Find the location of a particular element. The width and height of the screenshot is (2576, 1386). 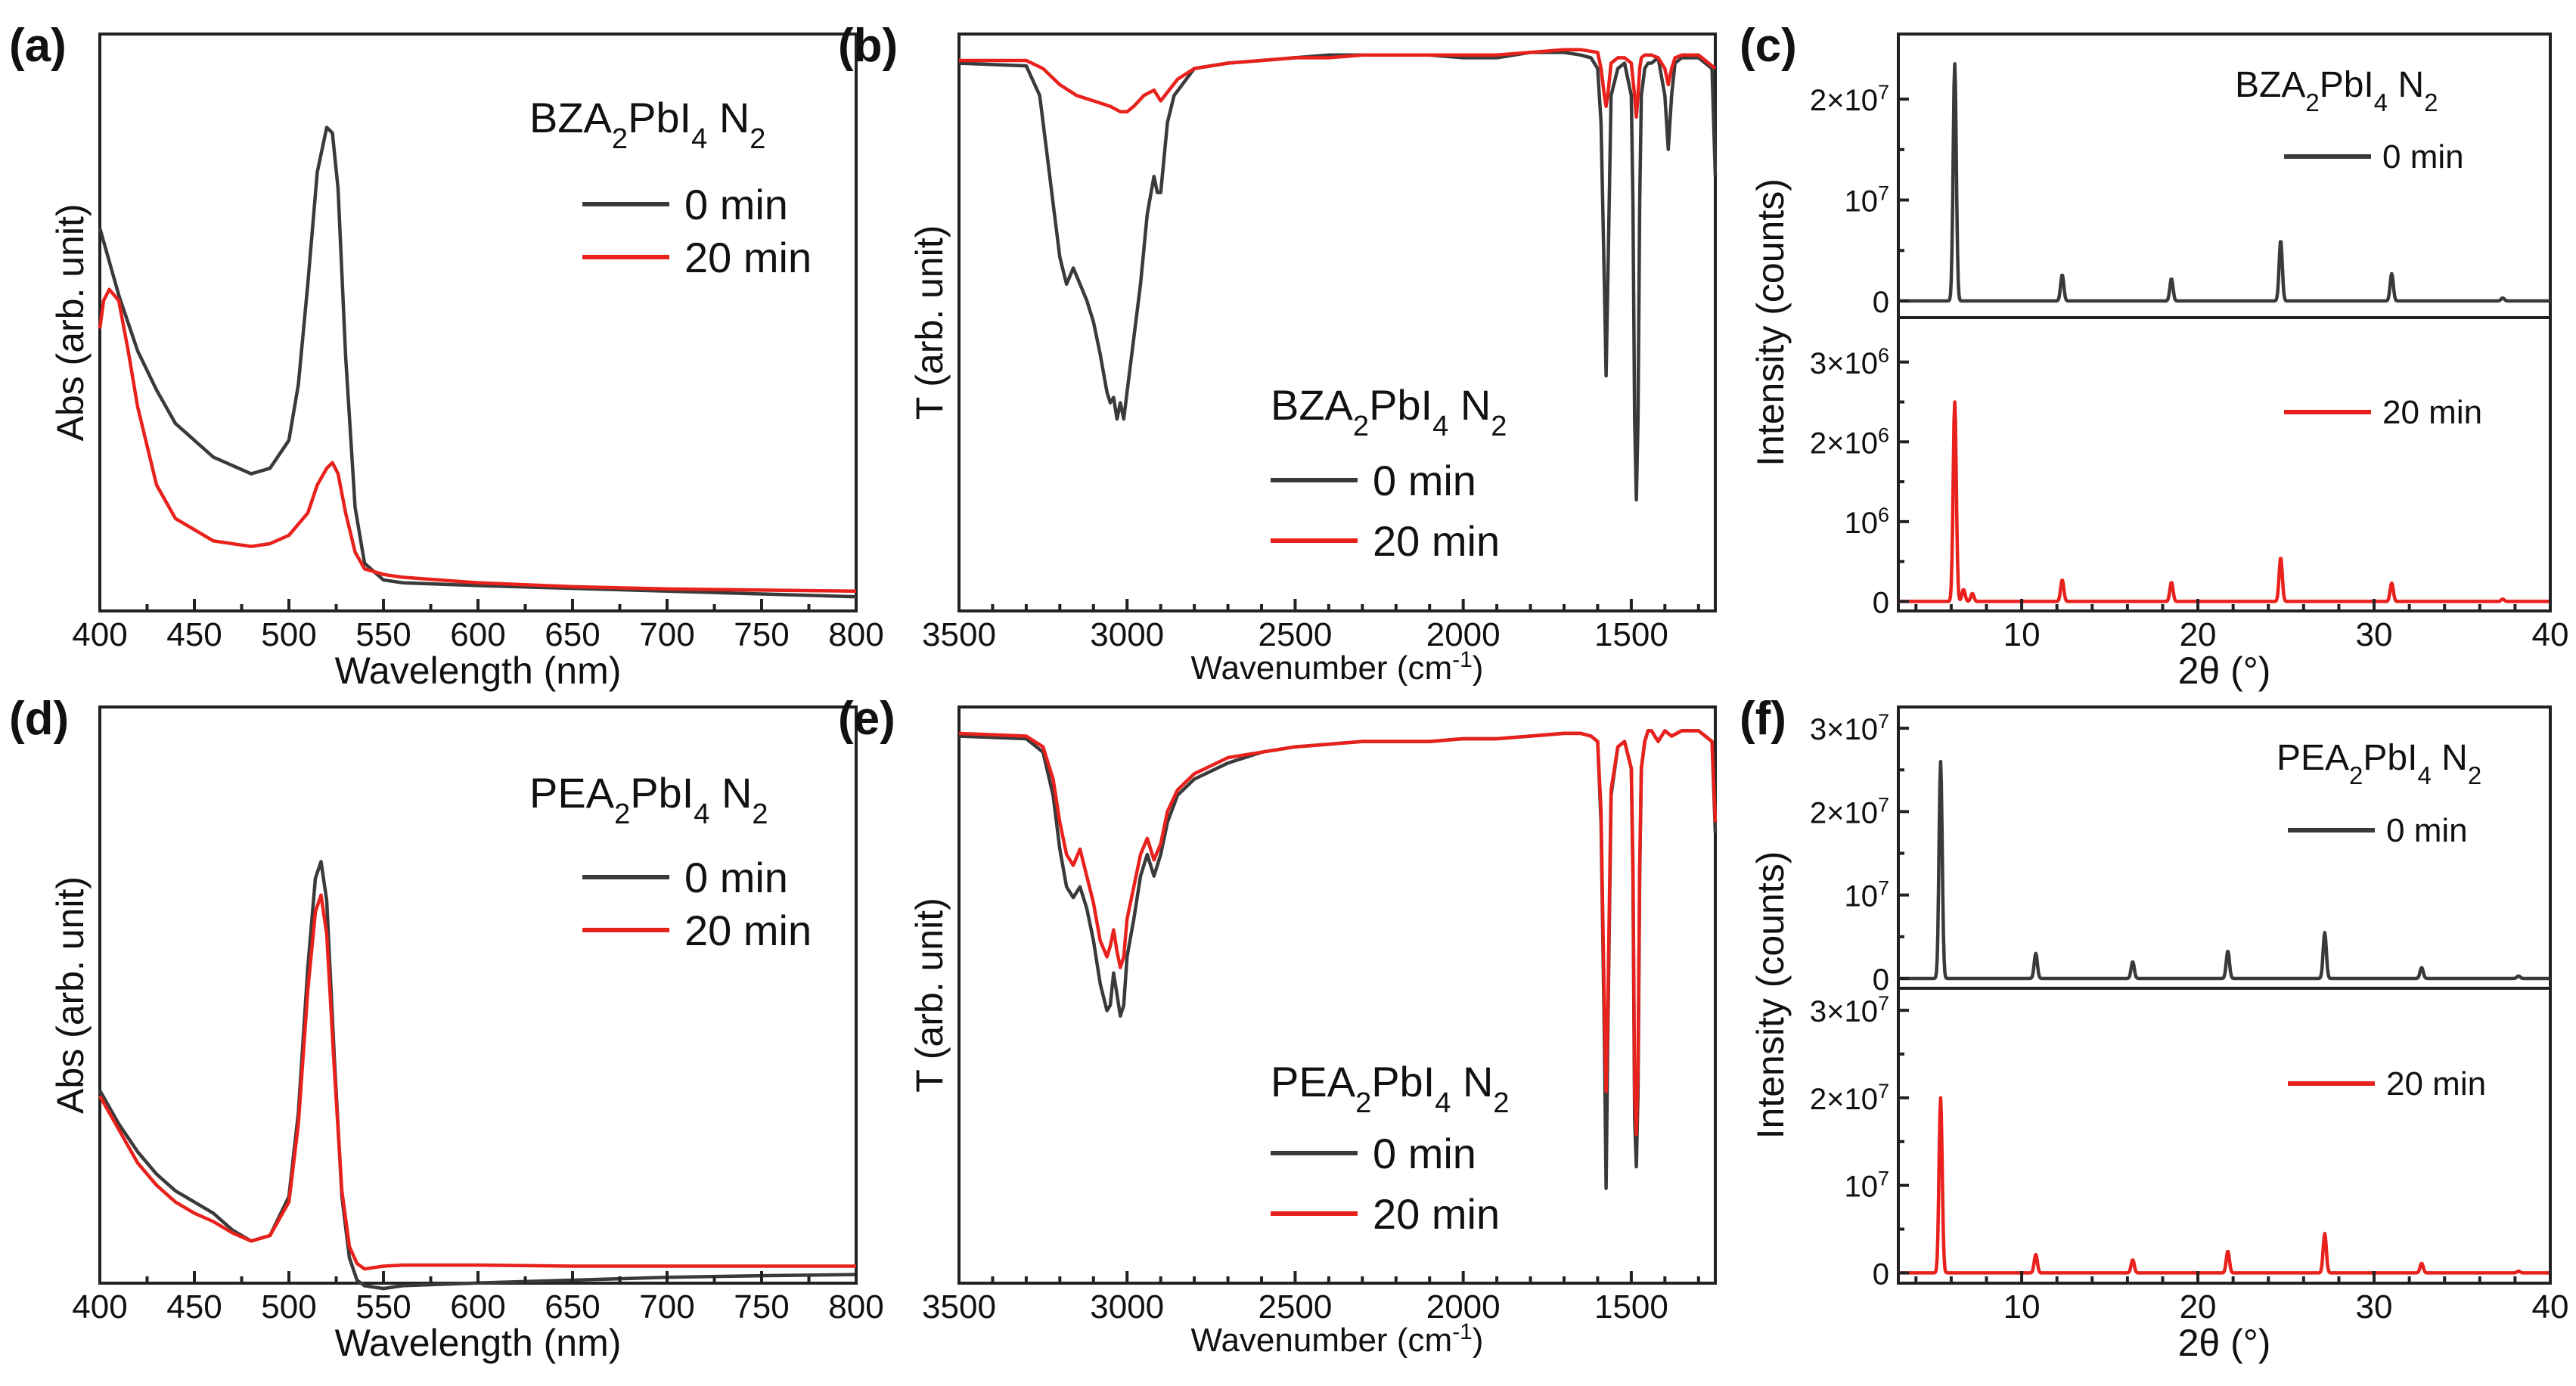

panel-b-xtick-label: 3500 is located at coordinates (959, 634).